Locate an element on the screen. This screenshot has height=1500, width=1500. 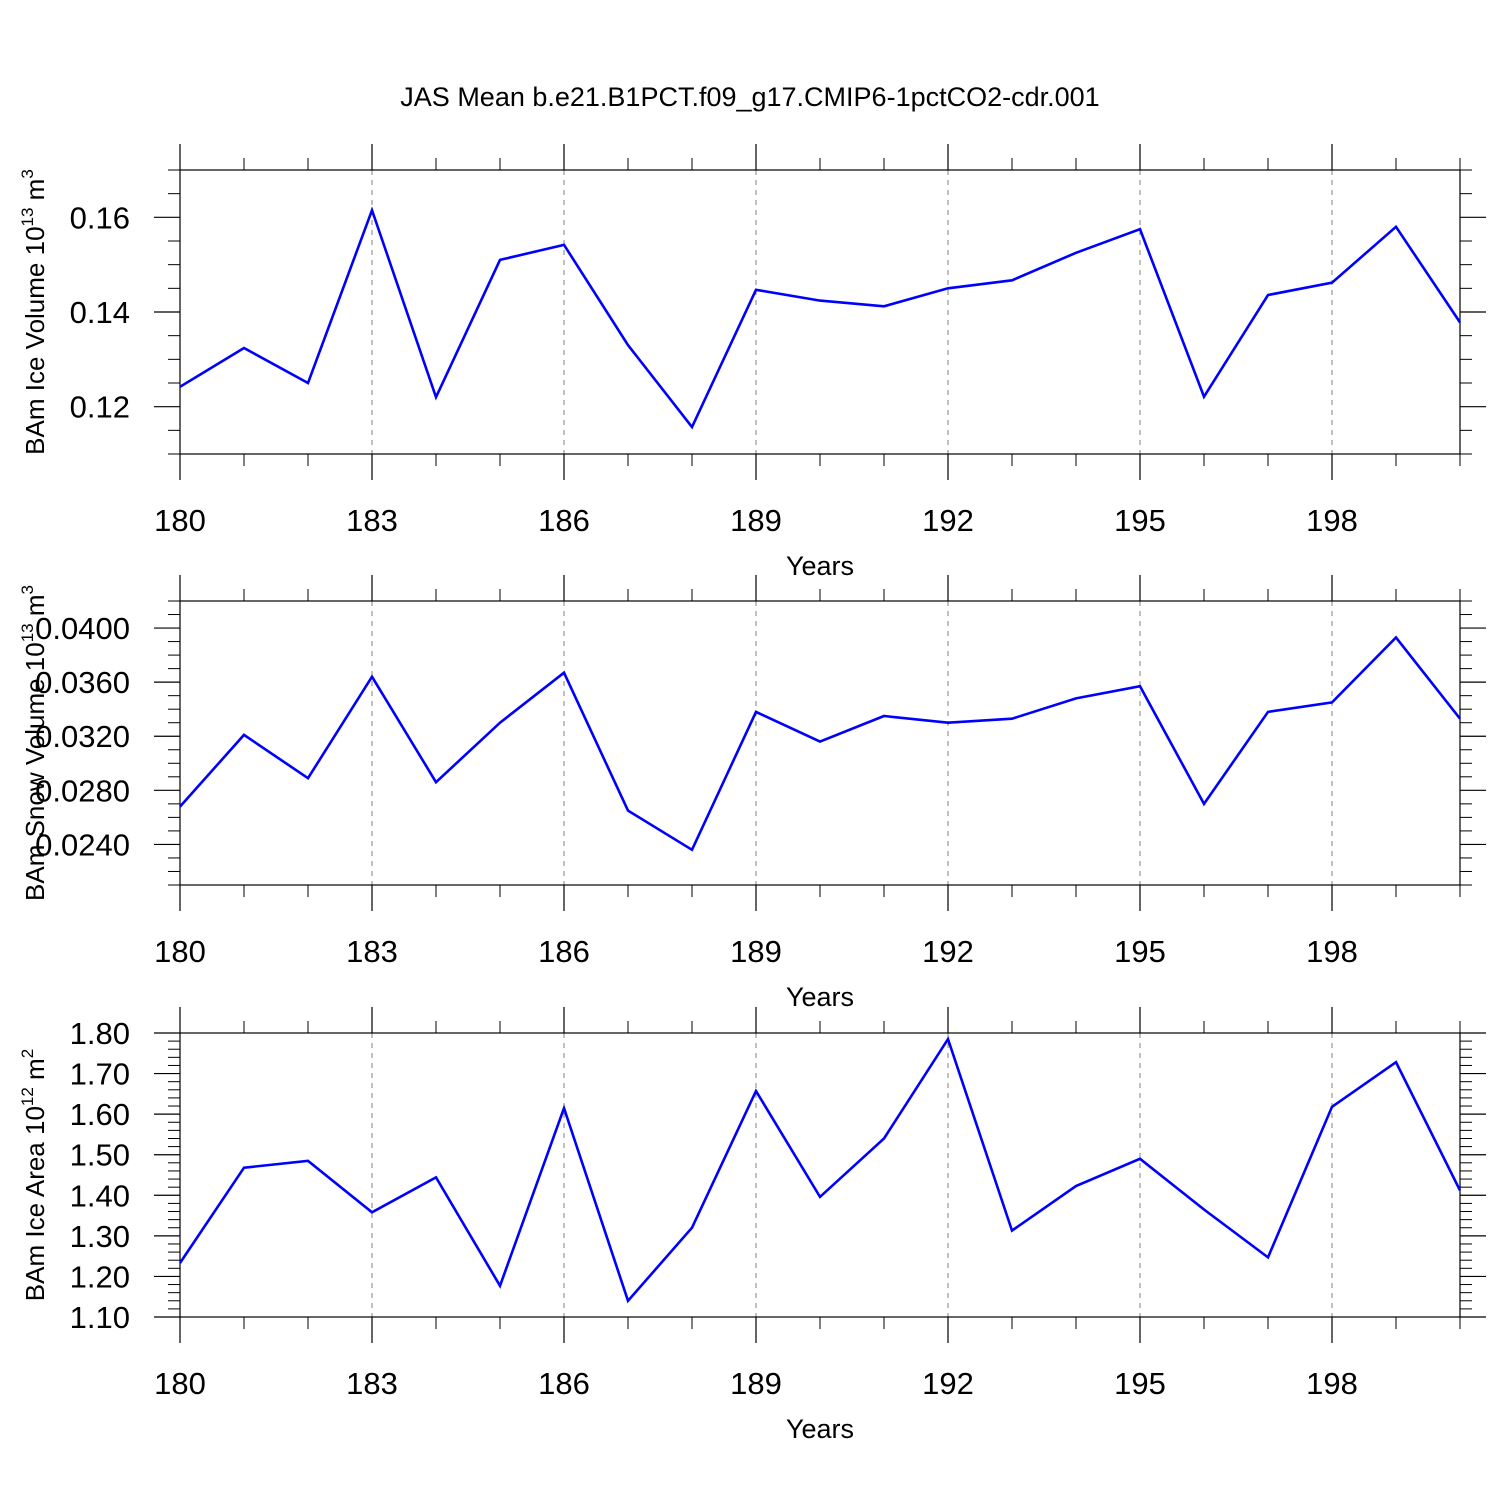
y-tick-label: 0.0320 is located at coordinates (82, 736).